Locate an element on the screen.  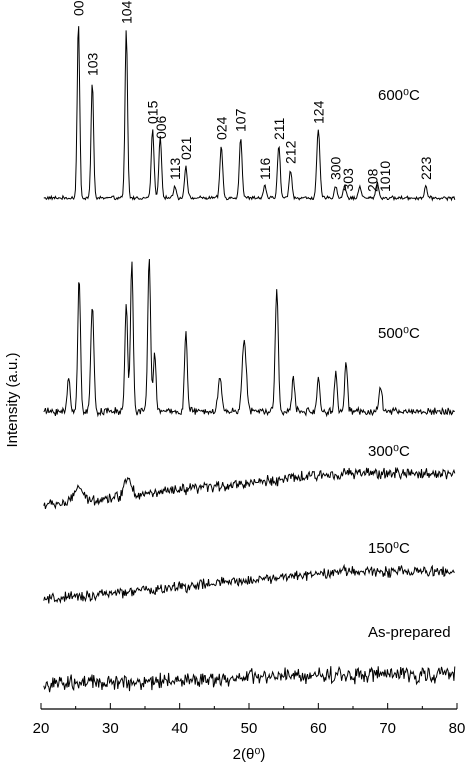
peak-label: 015 is located at coordinates (153, 112).